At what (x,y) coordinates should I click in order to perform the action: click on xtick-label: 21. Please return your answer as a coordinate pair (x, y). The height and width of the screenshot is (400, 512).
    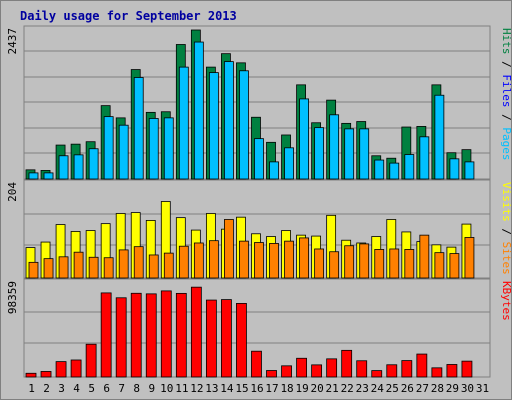
    Looking at the image, I should click on (332, 388).